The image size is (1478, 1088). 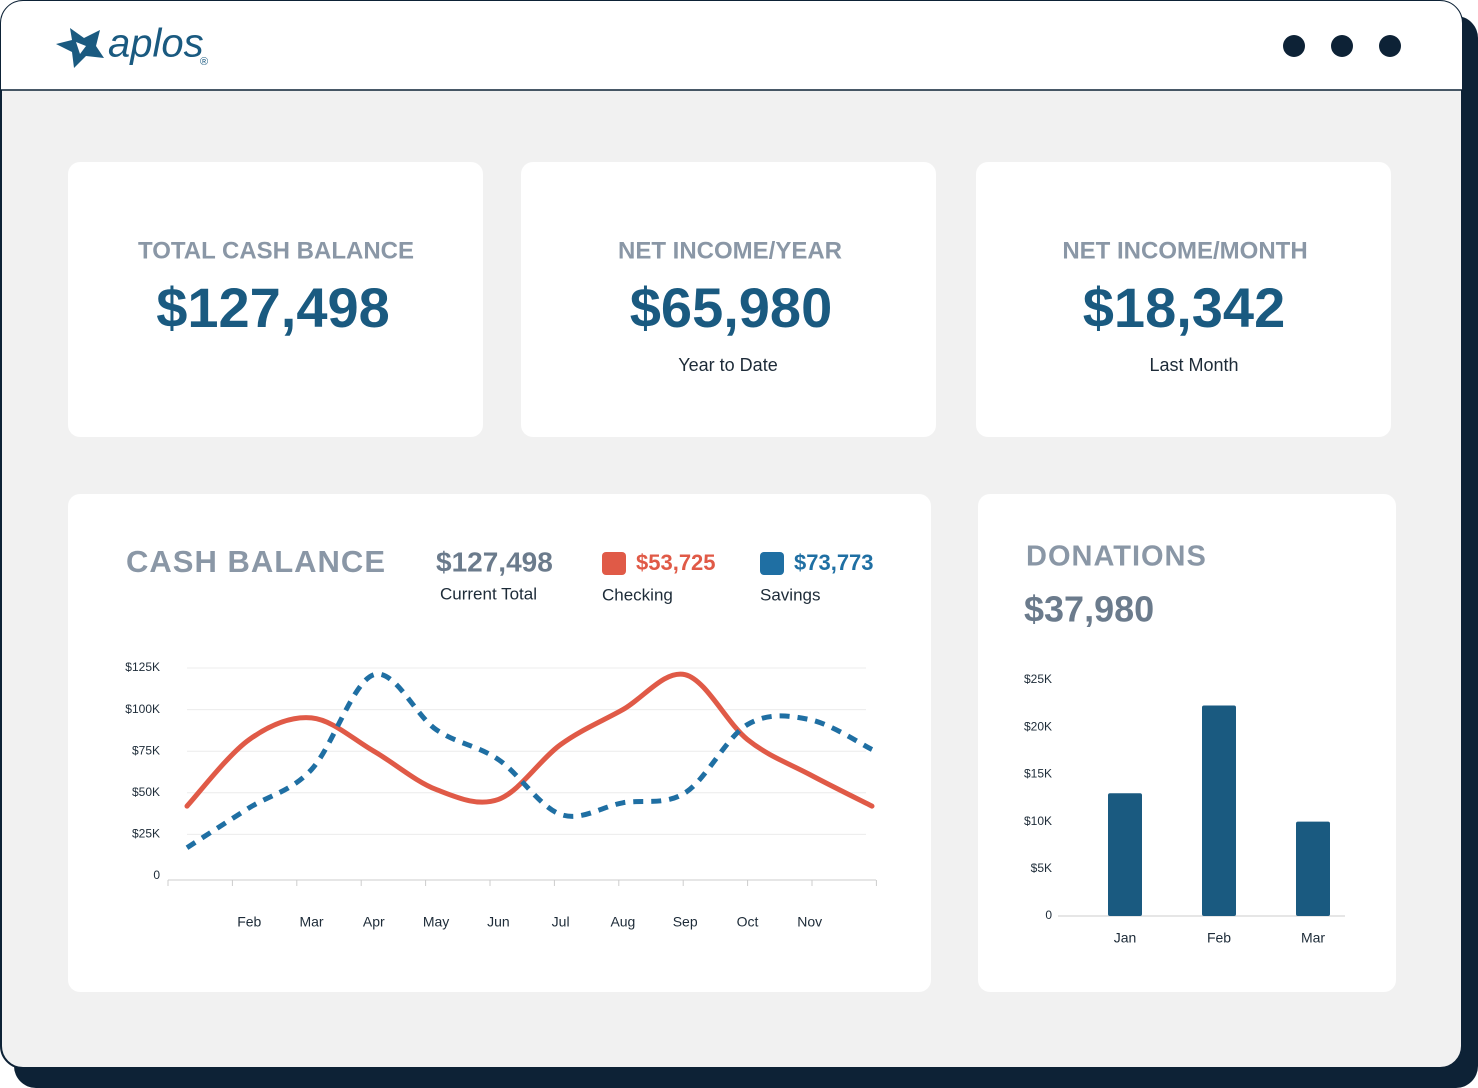 I want to click on legend-total: $73,773, so click(x=834, y=562).